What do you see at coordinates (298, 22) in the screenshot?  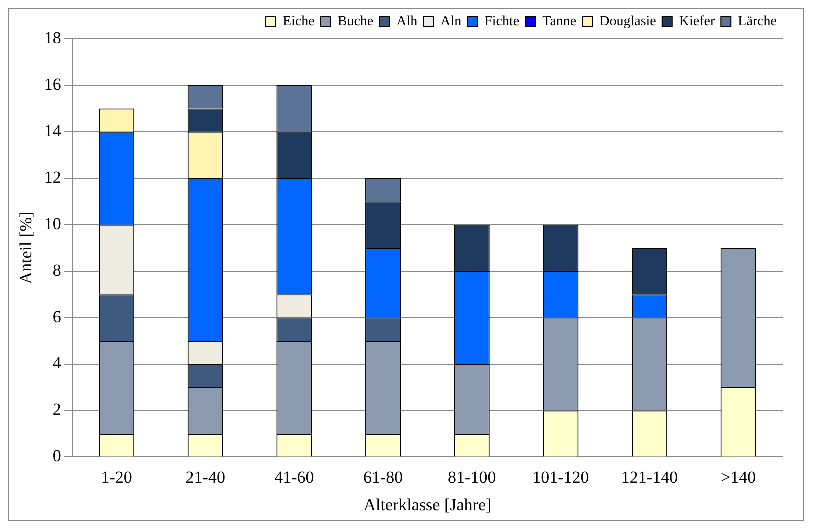 I see `legend-label: Eiche` at bounding box center [298, 22].